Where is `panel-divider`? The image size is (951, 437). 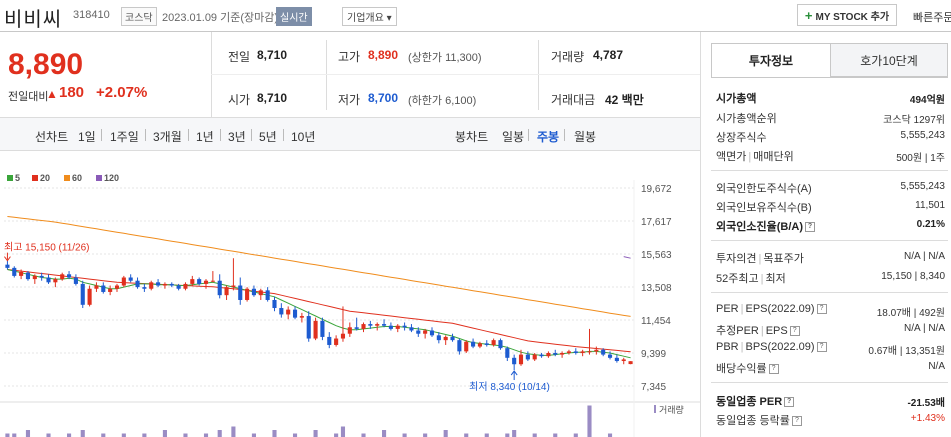
panel-divider is located at coordinates (700, 234).